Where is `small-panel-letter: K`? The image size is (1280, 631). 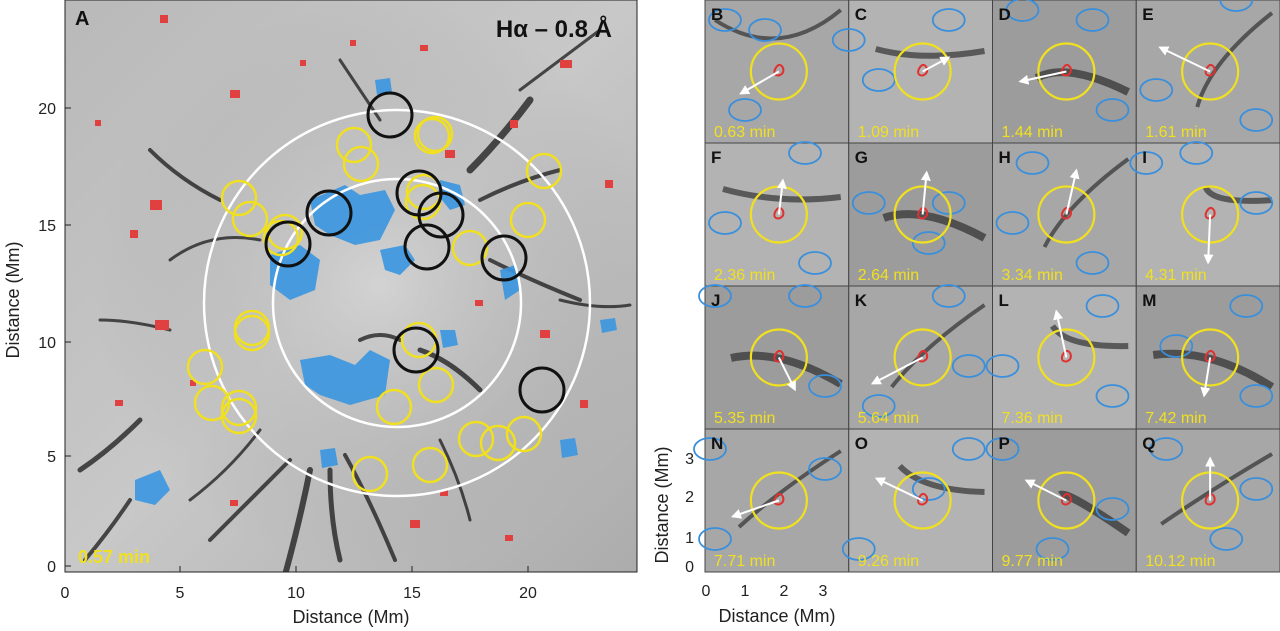 small-panel-letter: K is located at coordinates (861, 300).